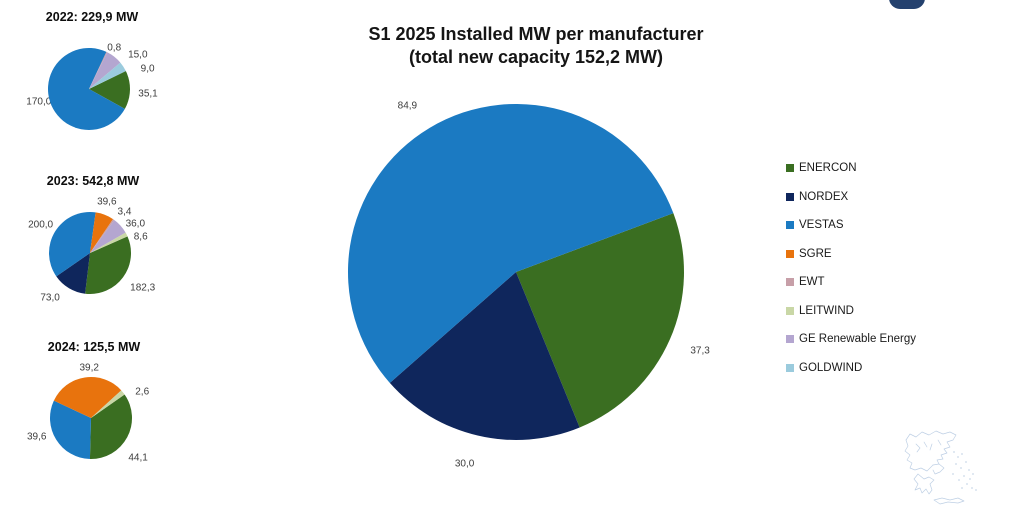 The image size is (1024, 511). What do you see at coordinates (907, 4) in the screenshot?
I see `logo-fragment-icon` at bounding box center [907, 4].